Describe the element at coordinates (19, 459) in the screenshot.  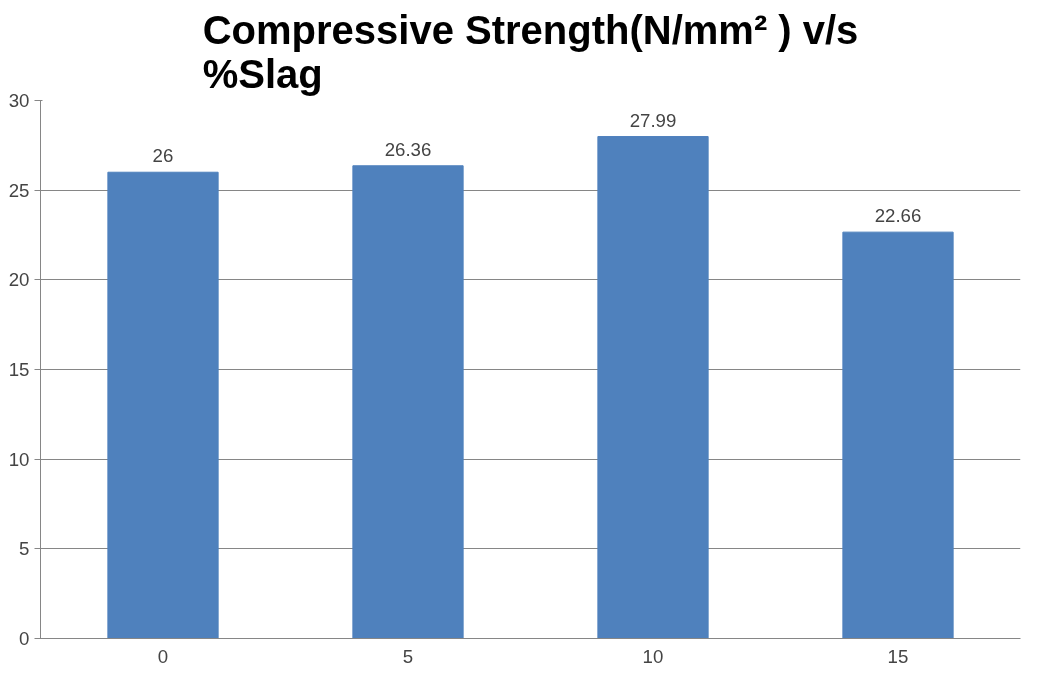
I see `y-tick-label: 10` at that location.